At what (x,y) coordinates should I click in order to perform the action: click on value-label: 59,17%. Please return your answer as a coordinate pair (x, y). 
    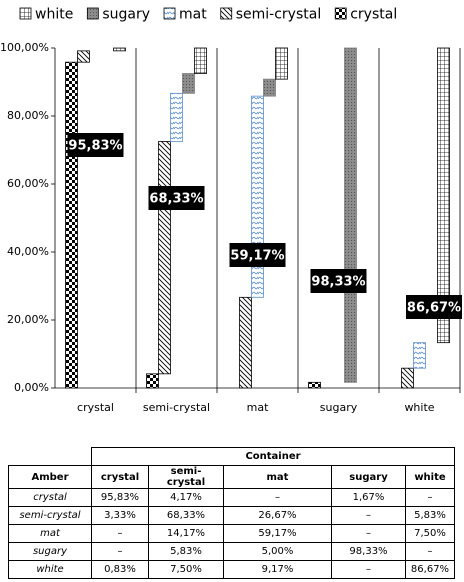
    Looking at the image, I should click on (257, 256).